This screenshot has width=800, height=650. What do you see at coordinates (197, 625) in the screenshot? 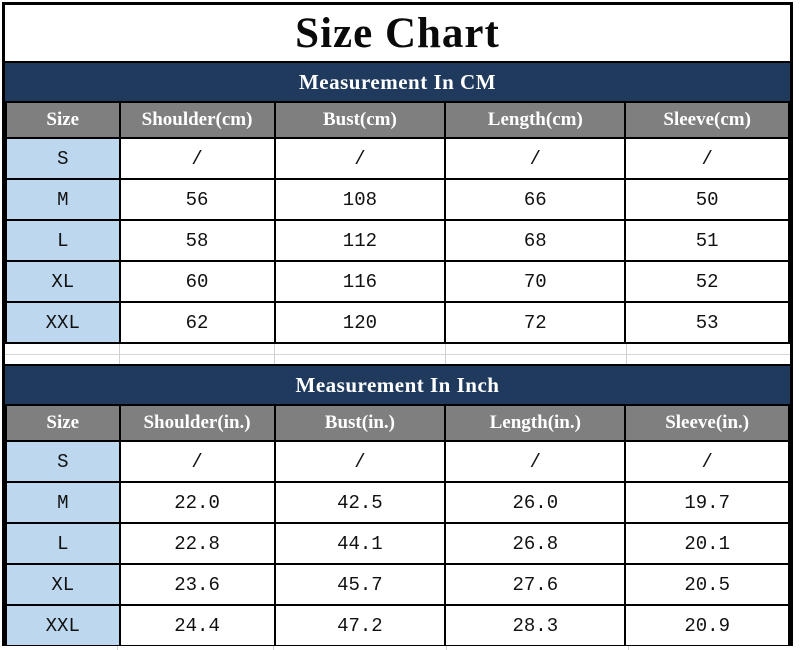
I see `value-cell: 24.4` at bounding box center [197, 625].